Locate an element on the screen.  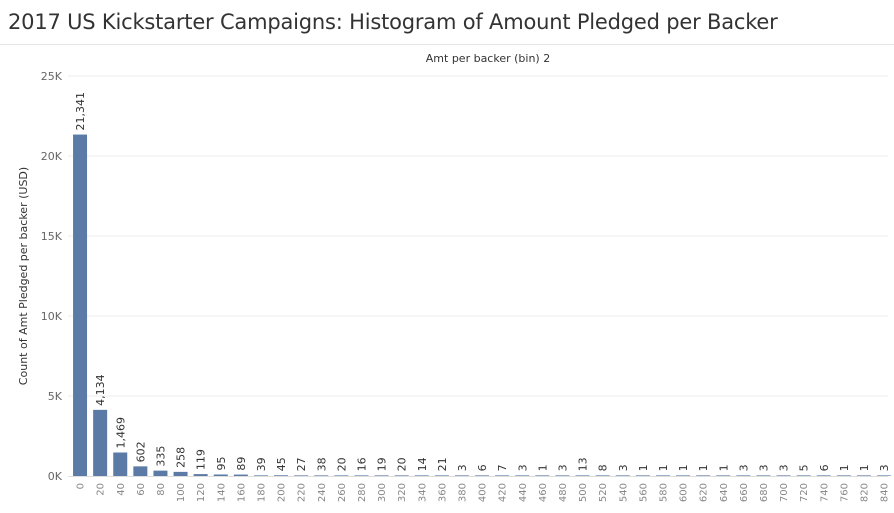
y-axis-title: Count of Amt Pledged per backer (USD) is located at coordinates (23, 276).